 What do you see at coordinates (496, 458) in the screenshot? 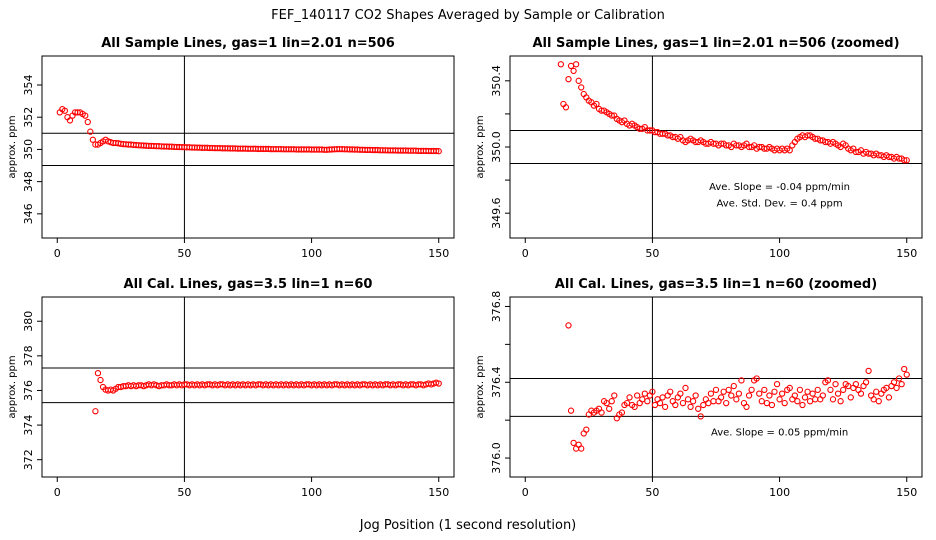
I see `chart-4-y-tick-label: 376.0` at bounding box center [496, 458].